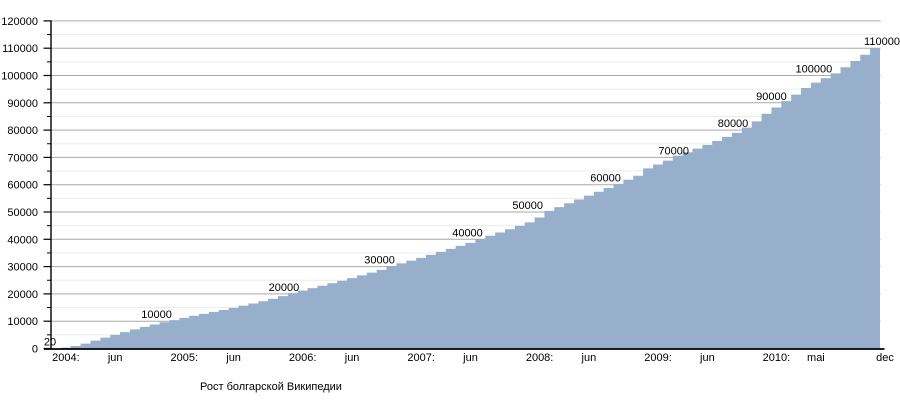 The height and width of the screenshot is (400, 900). I want to click on milestone-label: 20, so click(50, 342).